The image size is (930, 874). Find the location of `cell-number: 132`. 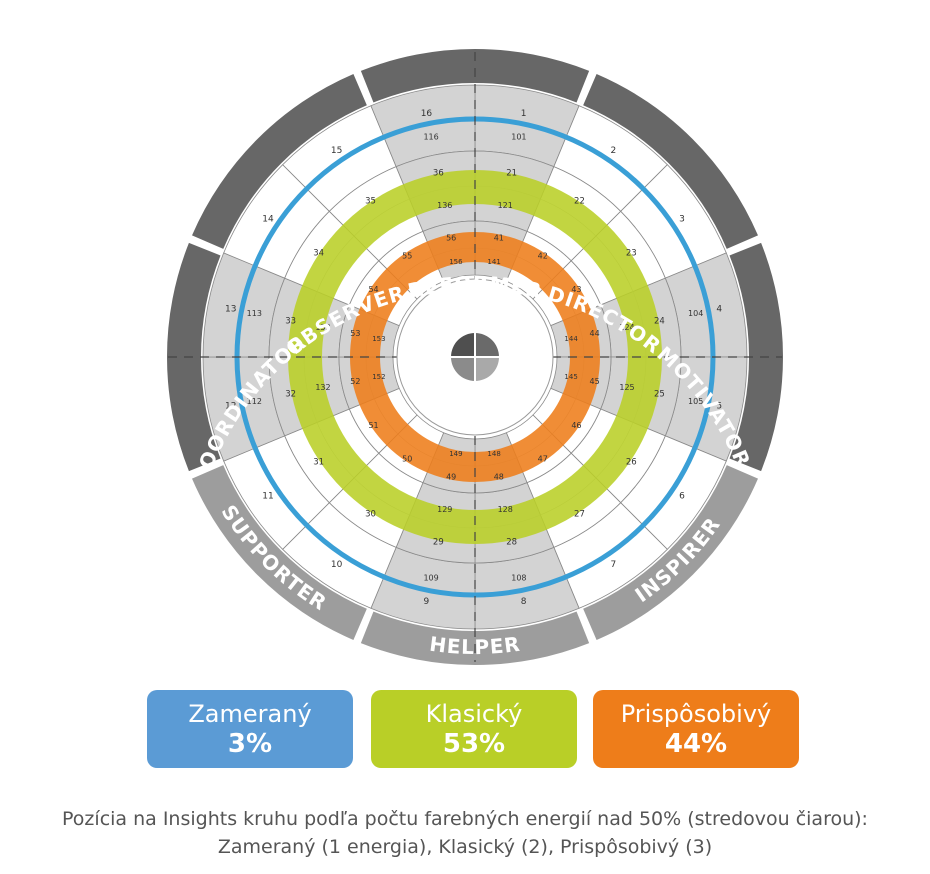

cell-number: 132 is located at coordinates (322, 387).